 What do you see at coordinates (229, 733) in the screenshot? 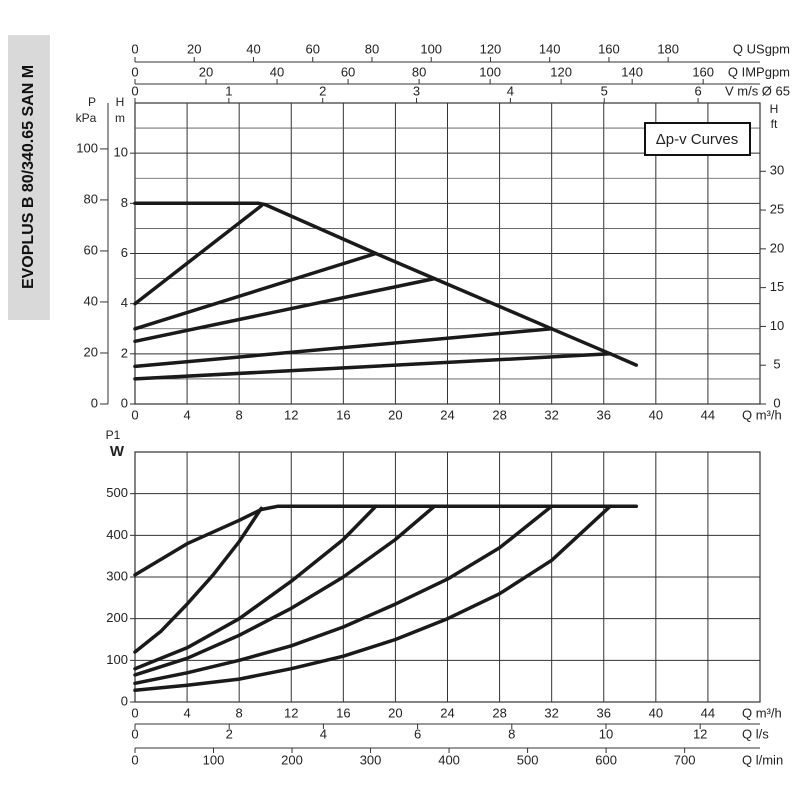
I see `bottom-axis-tick-label: 2` at bounding box center [229, 733].